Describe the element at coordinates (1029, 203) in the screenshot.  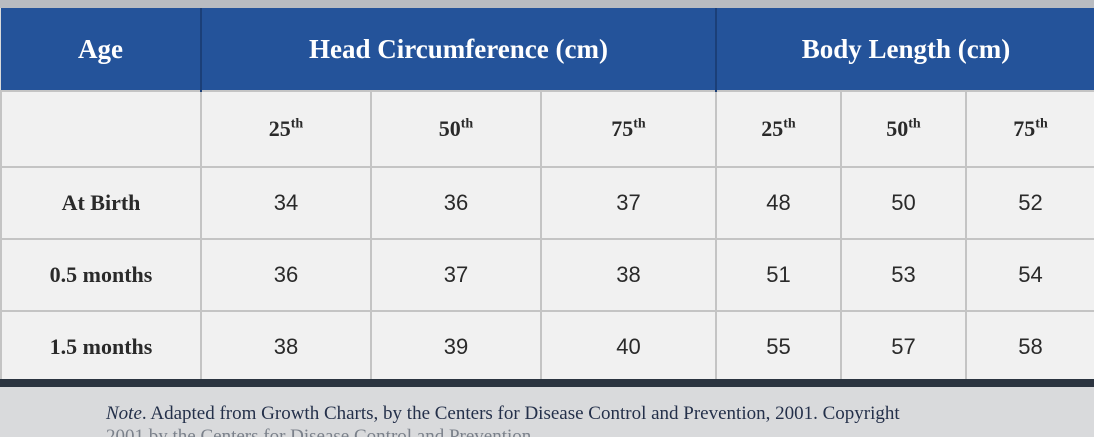
I see `value-cell: 52` at that location.